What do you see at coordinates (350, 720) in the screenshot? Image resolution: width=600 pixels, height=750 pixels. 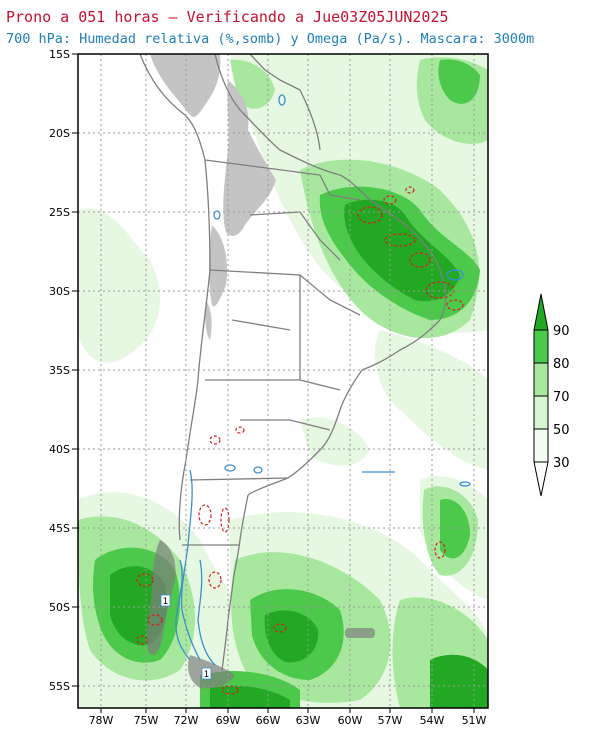 I see `lon-label-60w: 60W` at bounding box center [350, 720].